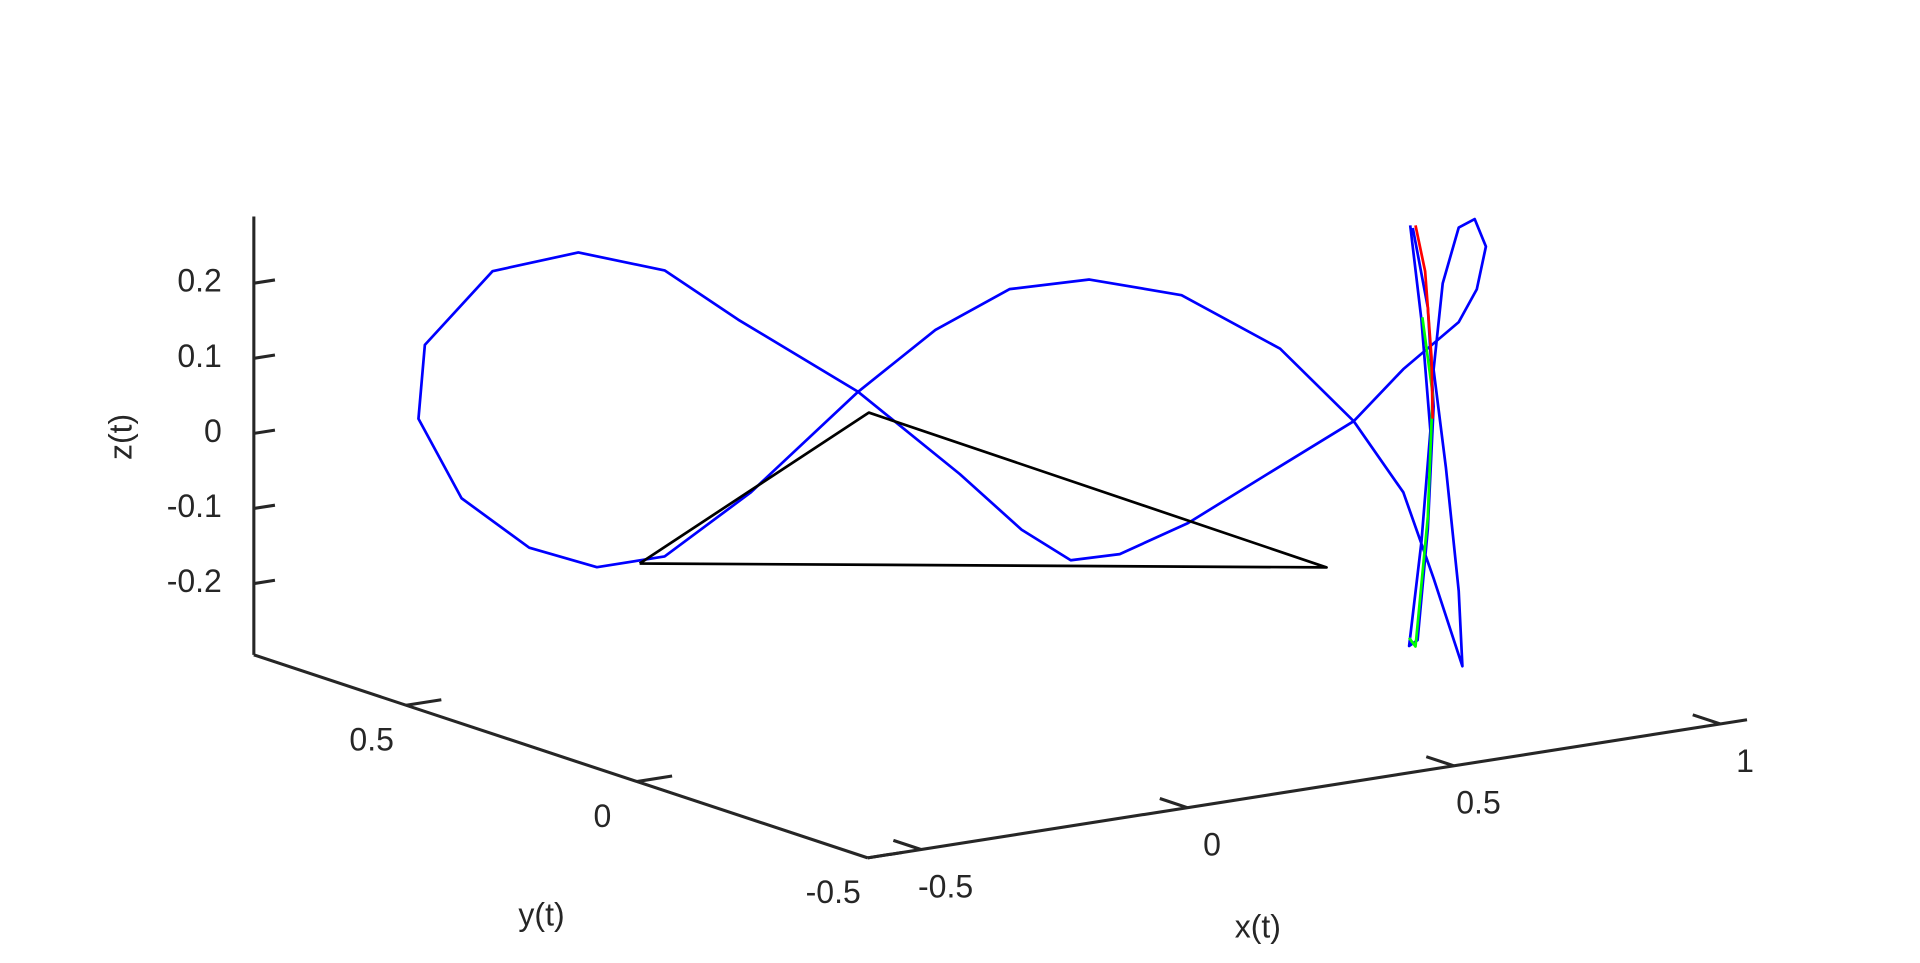 This screenshot has height=963, width=1920. What do you see at coordinates (194, 506) in the screenshot?
I see `z-tick-label: -0.1` at bounding box center [194, 506].